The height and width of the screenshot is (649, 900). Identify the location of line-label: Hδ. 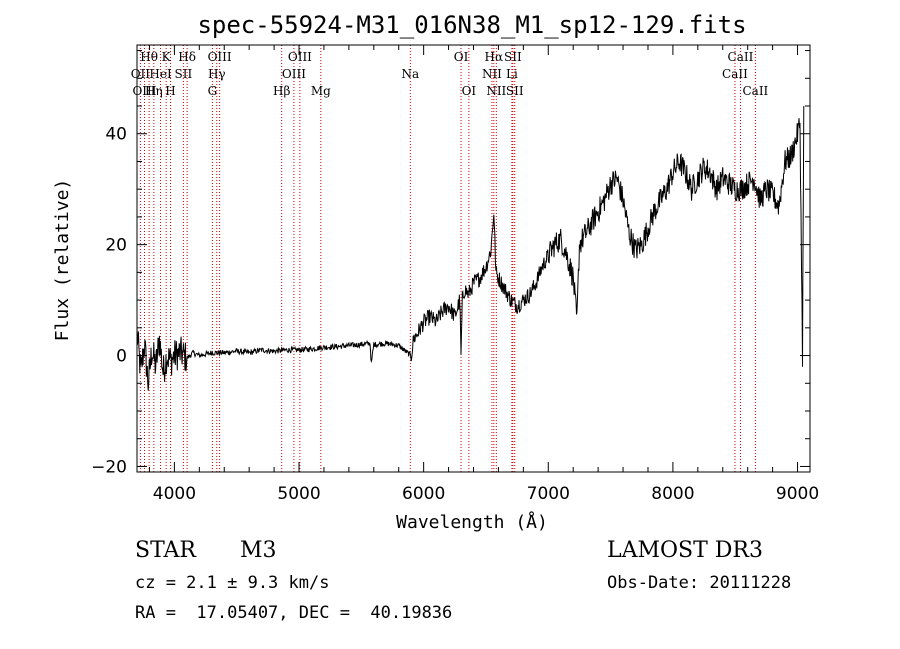
(187, 57).